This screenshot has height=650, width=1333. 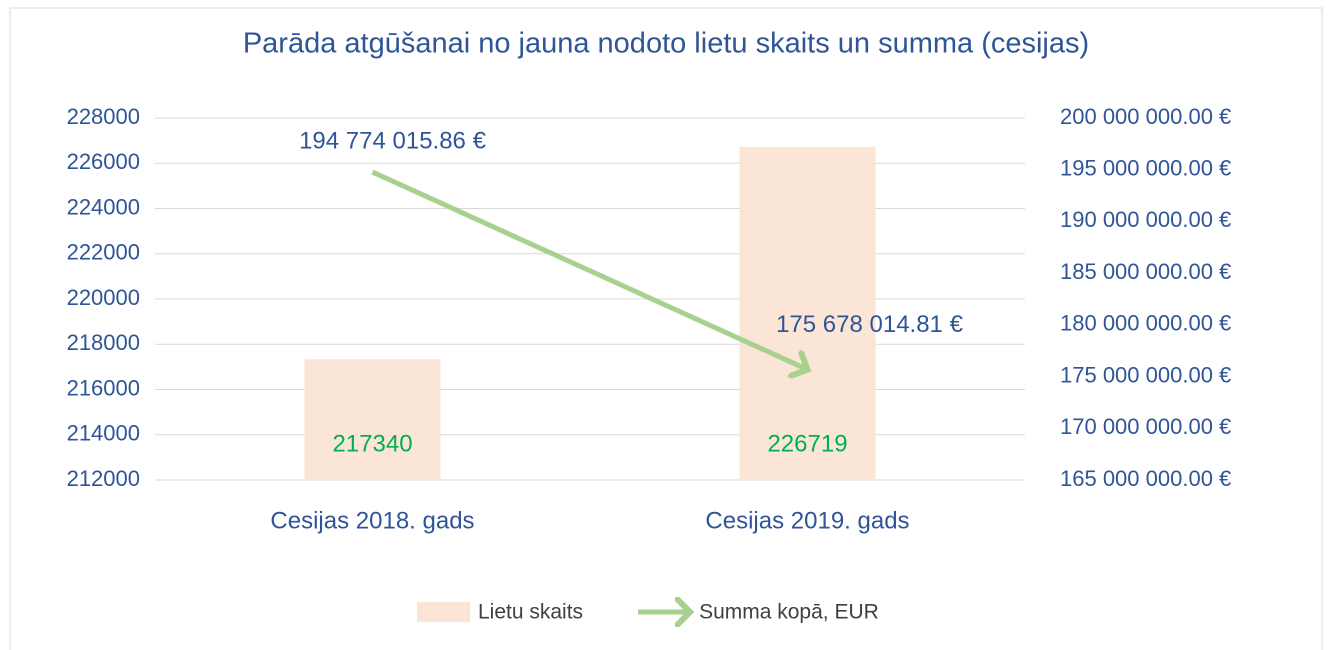 What do you see at coordinates (1145, 426) in the screenshot?
I see `y2-tick-label: 170 000 000.00 €` at bounding box center [1145, 426].